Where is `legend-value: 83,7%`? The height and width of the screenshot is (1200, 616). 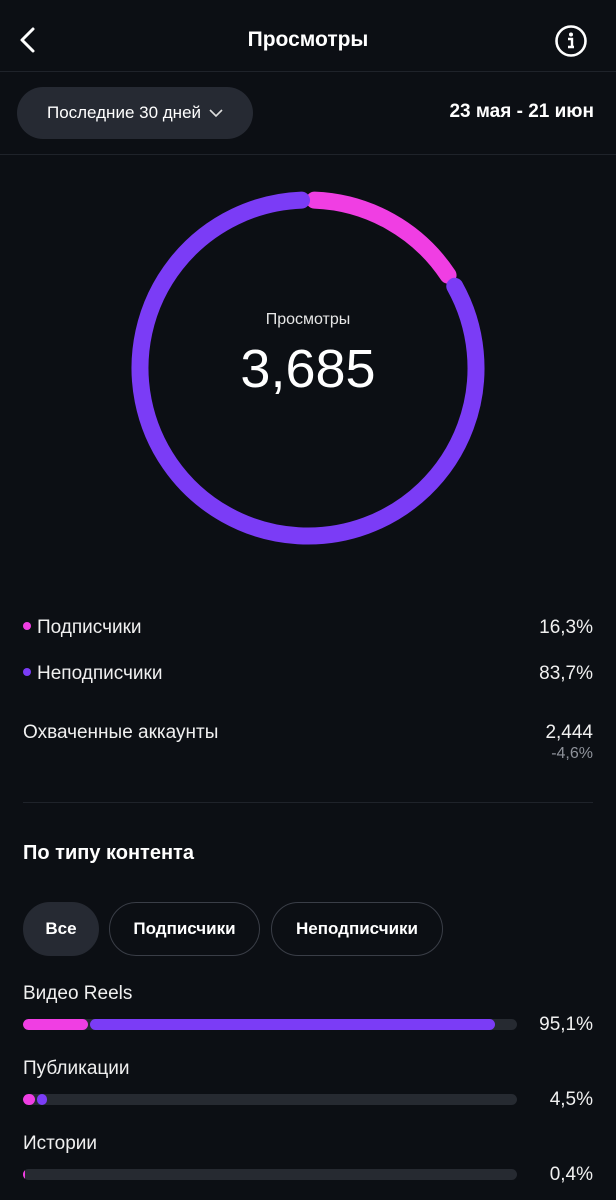 legend-value: 83,7% is located at coordinates (566, 673).